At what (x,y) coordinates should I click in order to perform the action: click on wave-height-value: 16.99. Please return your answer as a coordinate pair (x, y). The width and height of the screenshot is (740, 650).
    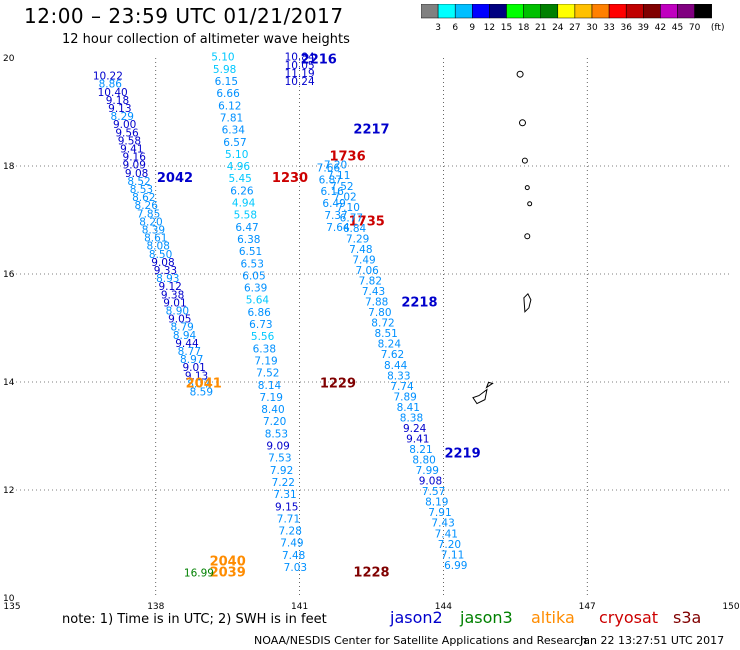
    Looking at the image, I should click on (199, 573).